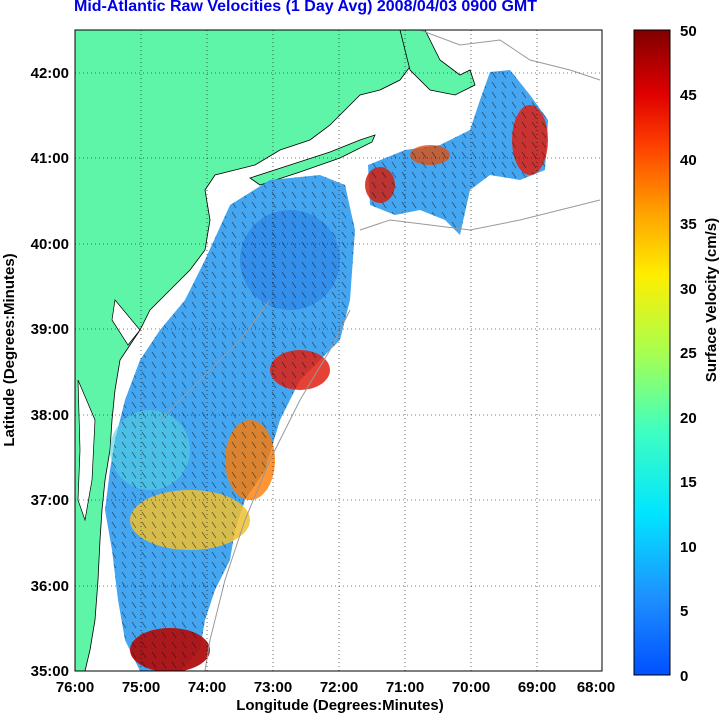 This screenshot has height=714, width=724. Describe the element at coordinates (405, 687) in the screenshot. I see `x-tick-label: 71:00` at that location.